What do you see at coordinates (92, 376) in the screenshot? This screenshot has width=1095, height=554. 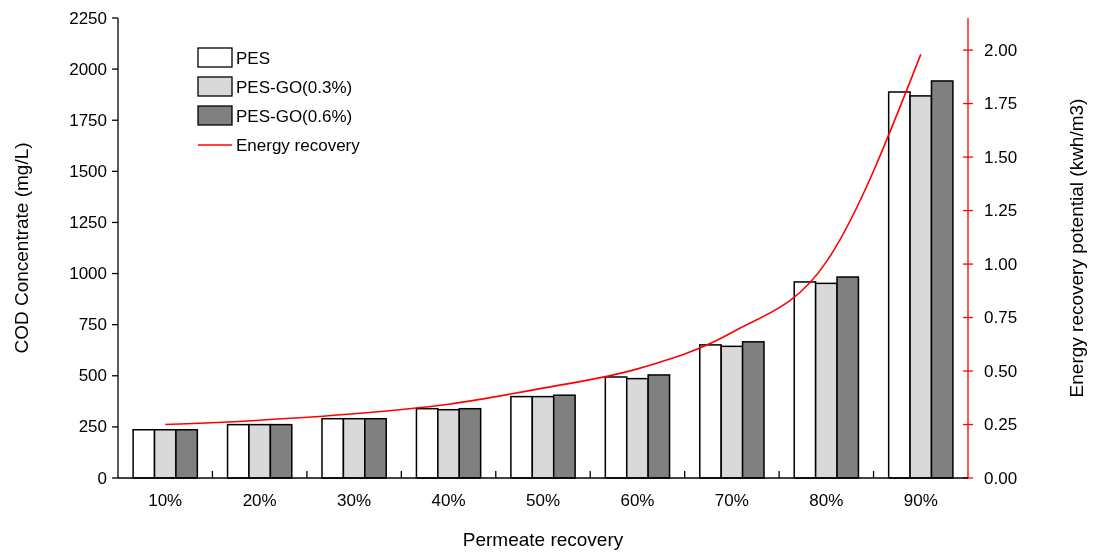 I see `y-tick-label: 500` at bounding box center [92, 376].